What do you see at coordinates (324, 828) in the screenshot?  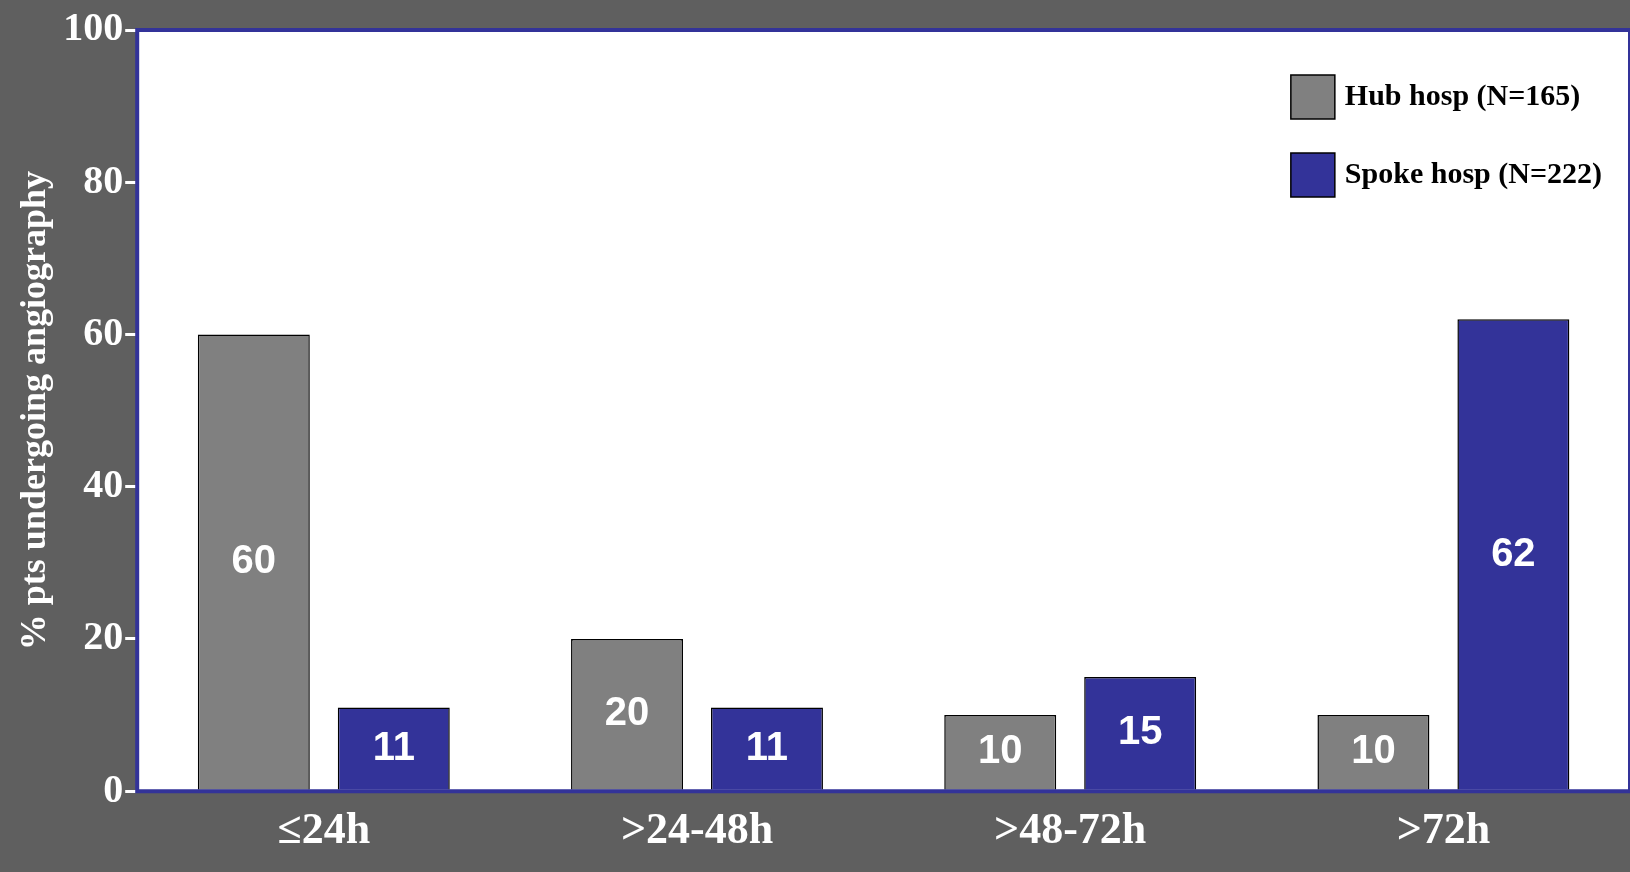 I see `x-tick-label: ≤24h` at bounding box center [324, 828].